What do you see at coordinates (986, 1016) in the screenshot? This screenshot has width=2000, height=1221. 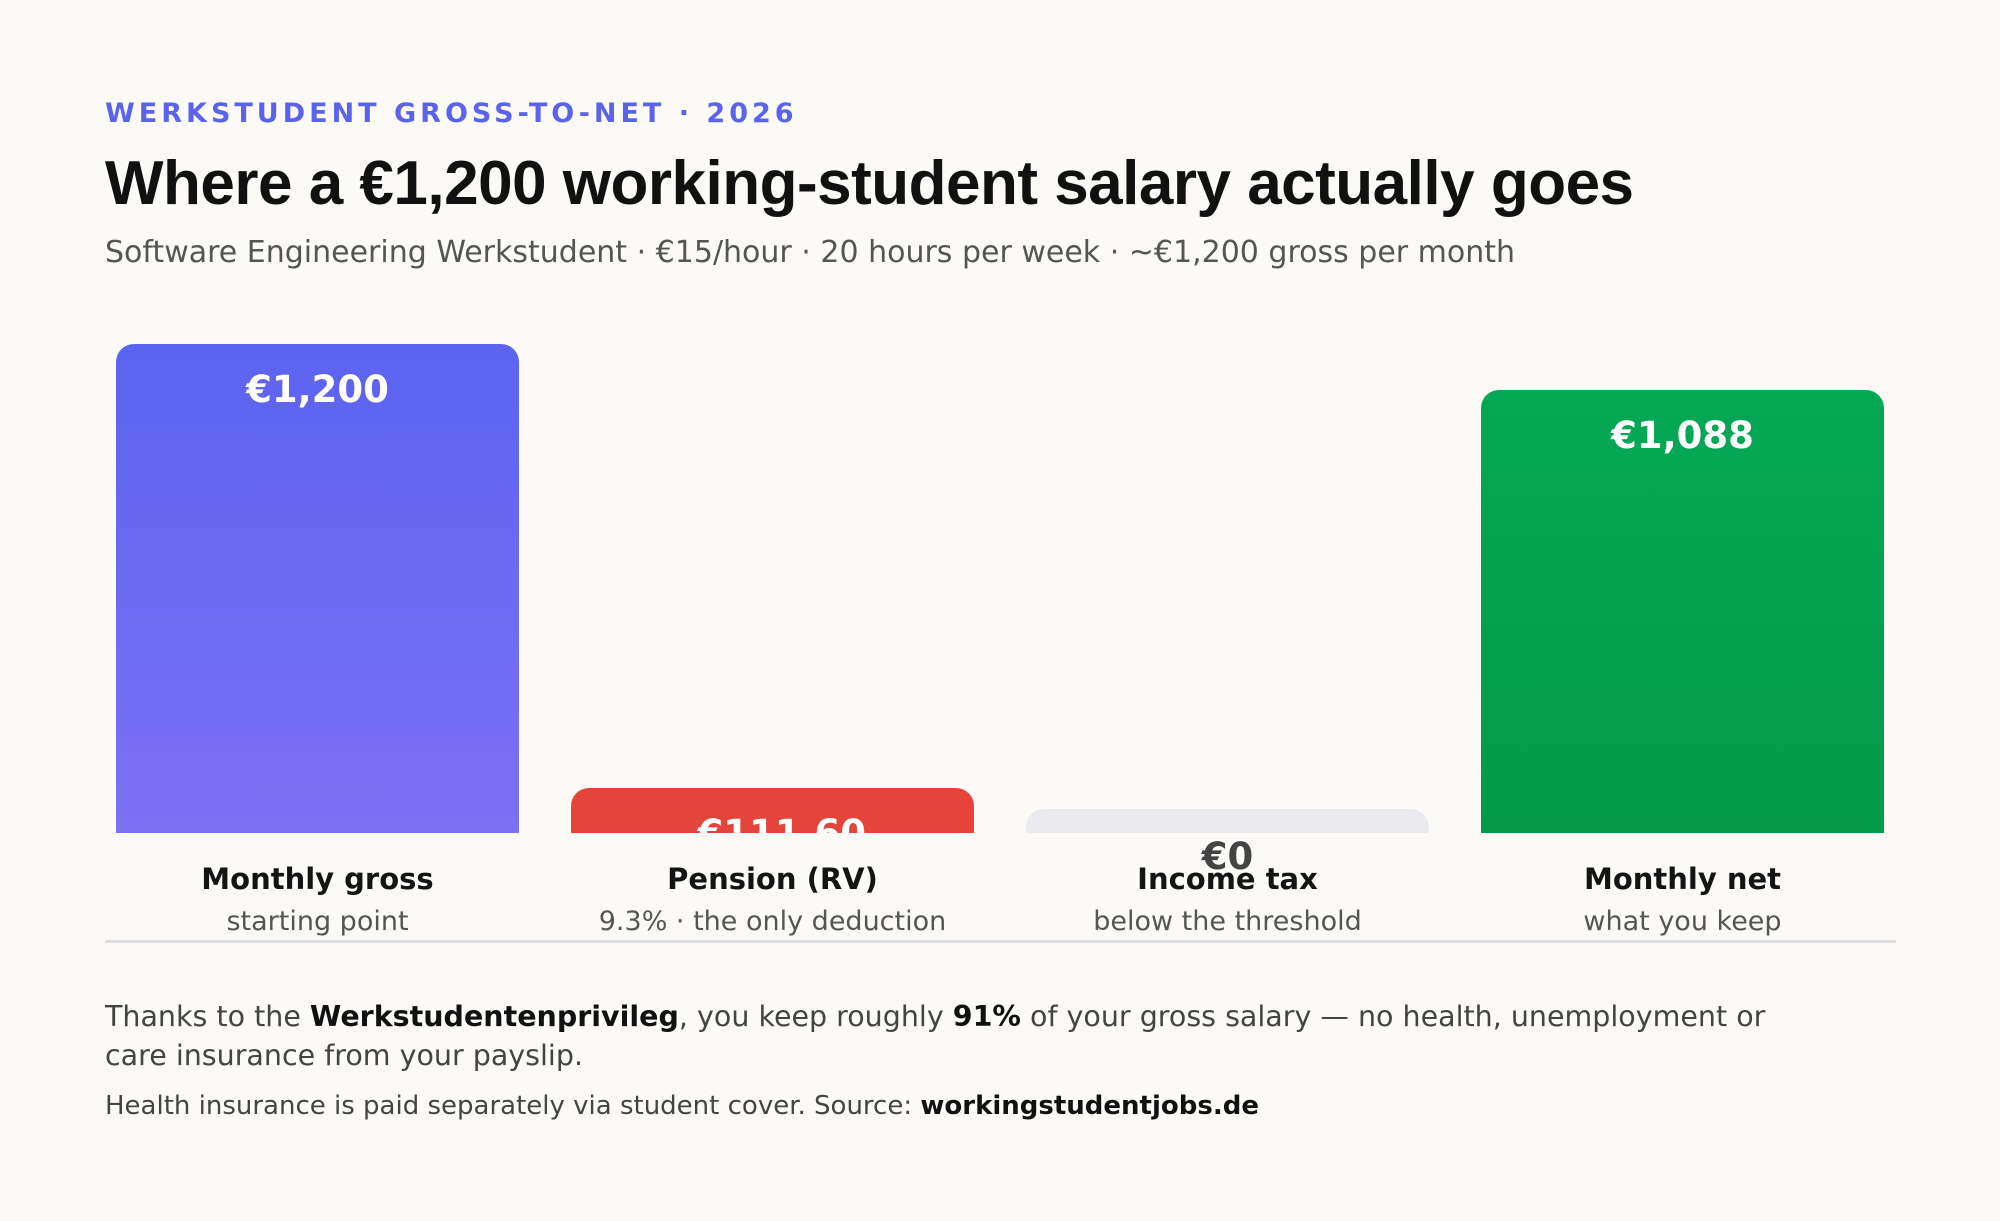 I see `note-strong-2: 91%` at bounding box center [986, 1016].